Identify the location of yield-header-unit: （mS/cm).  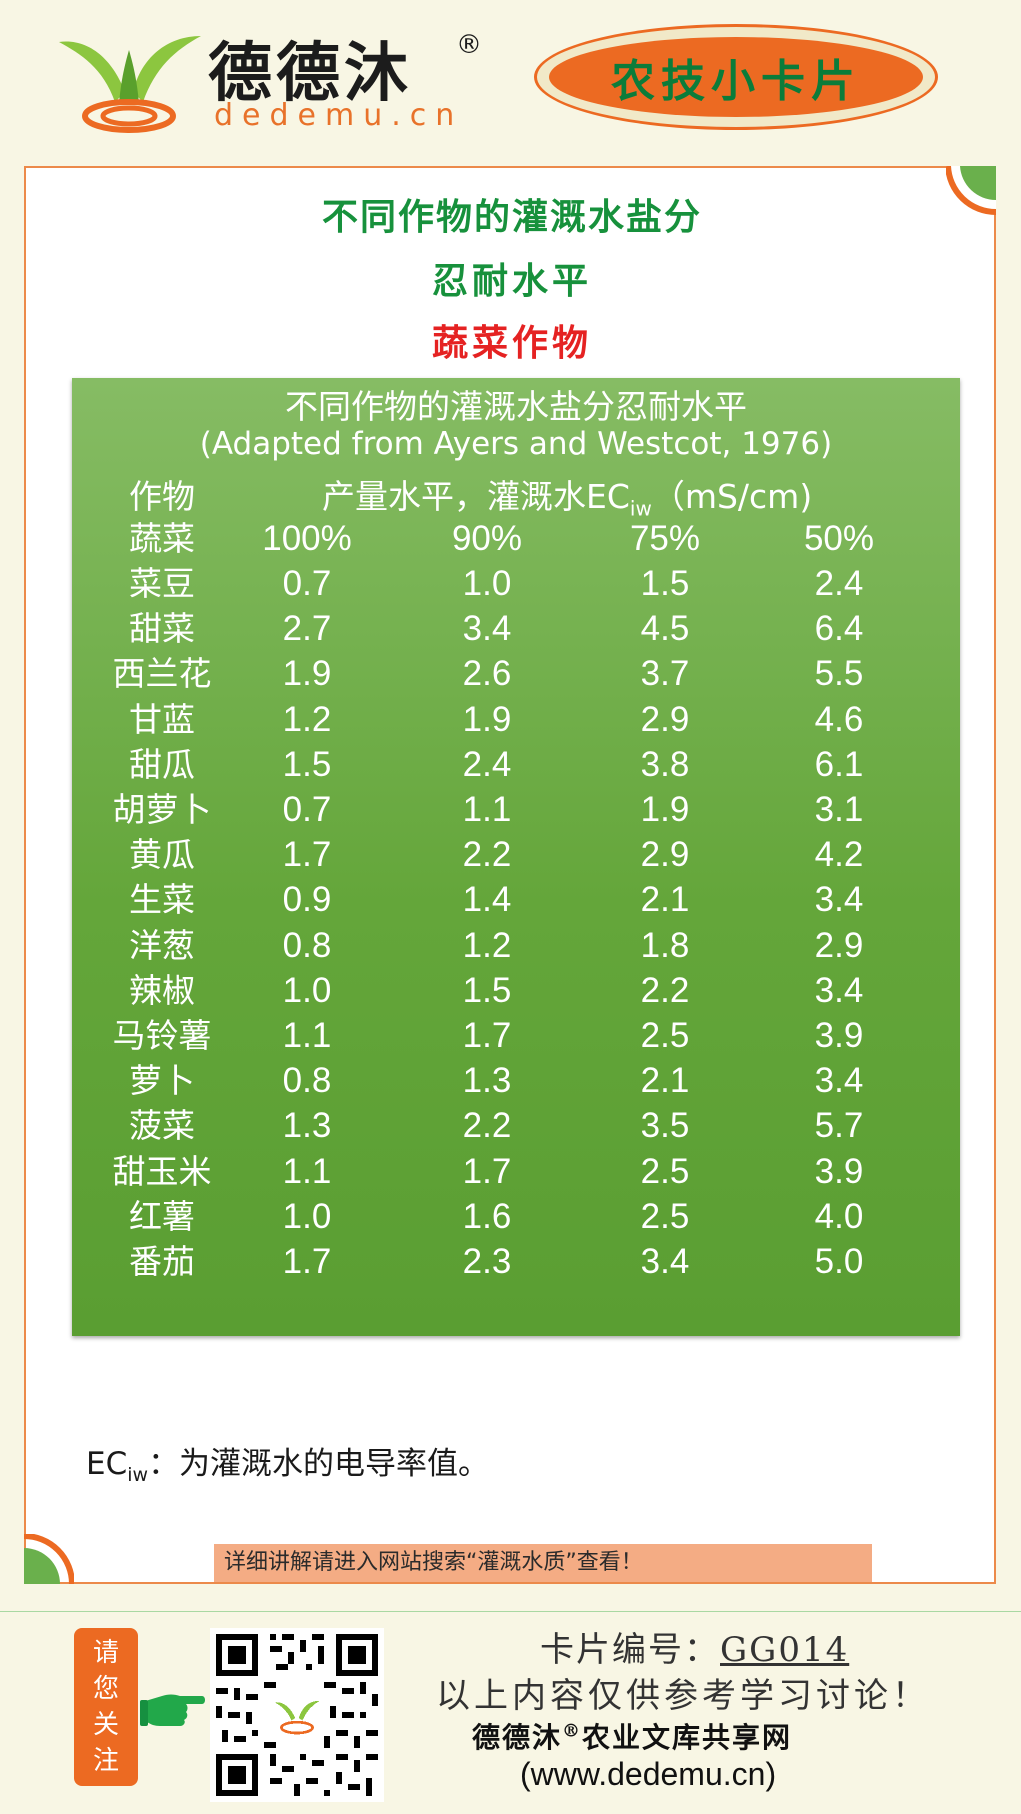
(732, 496).